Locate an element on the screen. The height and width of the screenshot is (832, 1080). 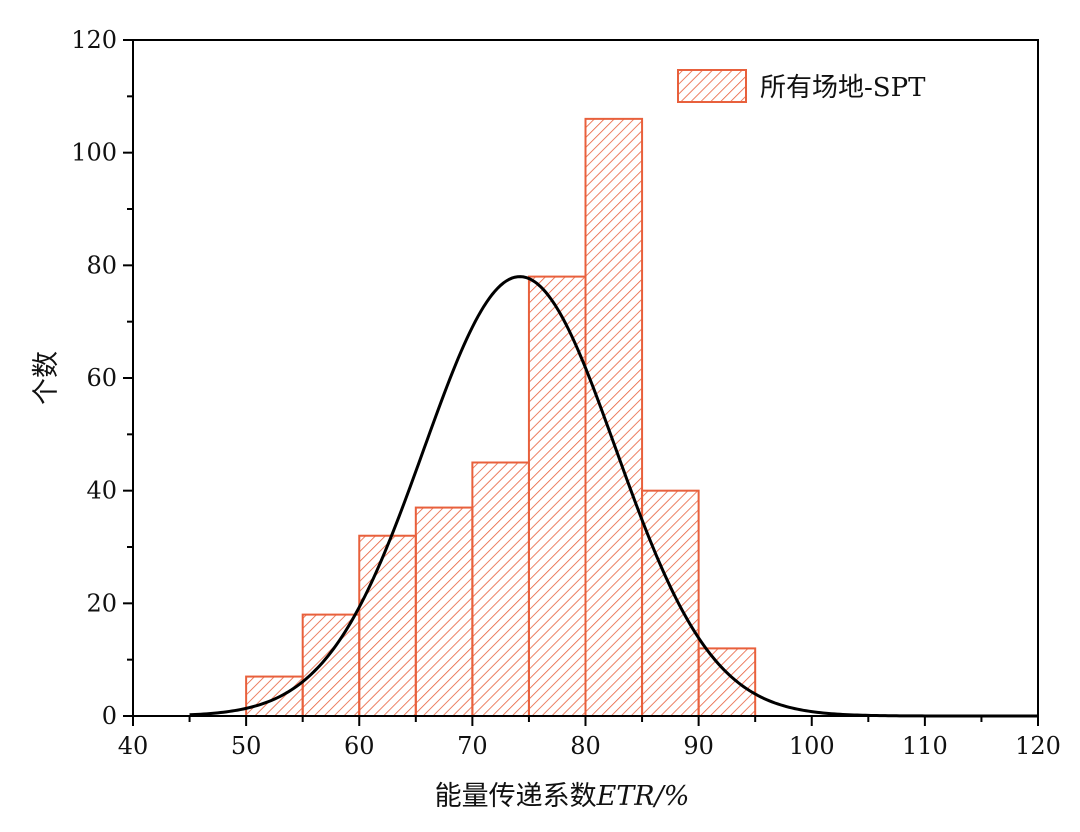
legend-swatch is located at coordinates (712, 86).